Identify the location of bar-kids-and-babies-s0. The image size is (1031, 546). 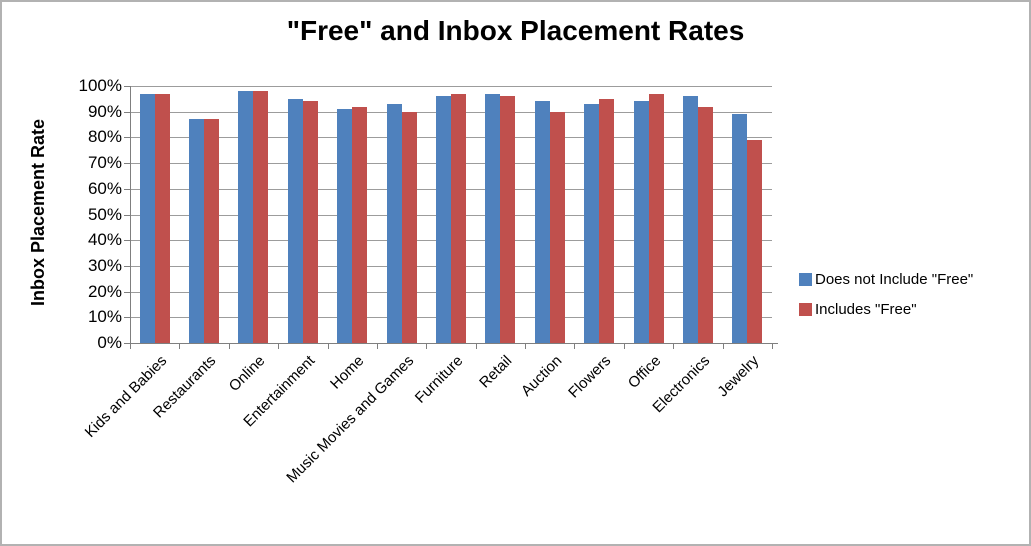
(147, 218).